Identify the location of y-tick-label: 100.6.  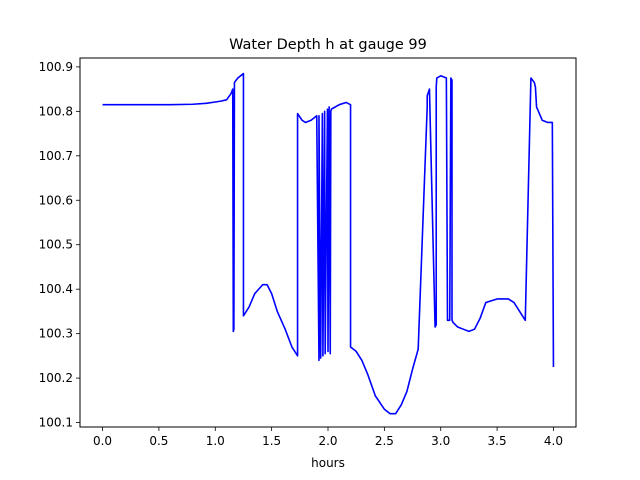
(56, 200).